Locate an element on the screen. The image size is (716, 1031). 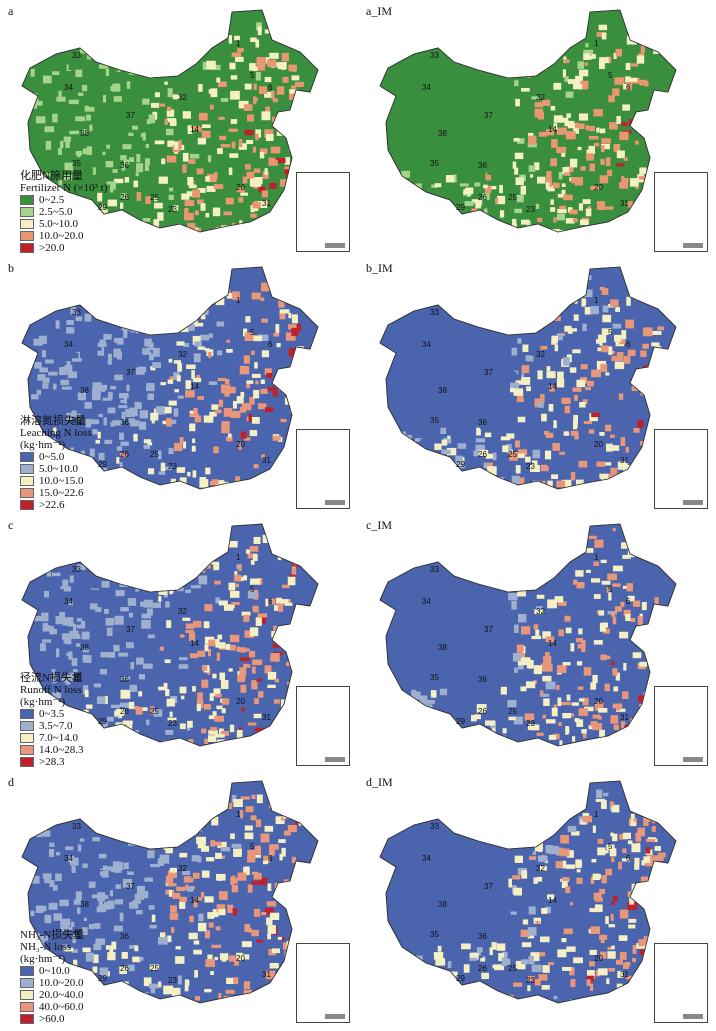
region-label: 36 is located at coordinates (482, 679).